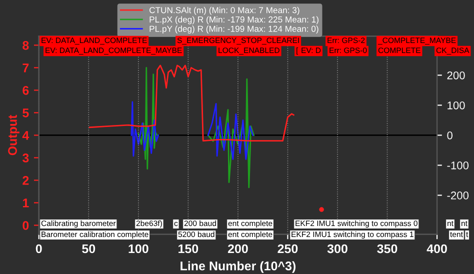 The height and width of the screenshot is (274, 474). What do you see at coordinates (456, 75) in the screenshot?
I see `y2-tick-label: 200` at bounding box center [456, 75].